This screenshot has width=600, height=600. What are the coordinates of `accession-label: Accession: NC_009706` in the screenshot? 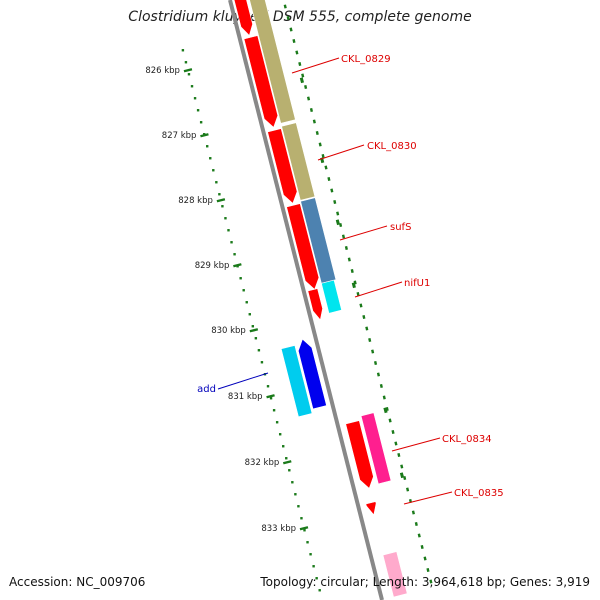 It's located at (77, 582).